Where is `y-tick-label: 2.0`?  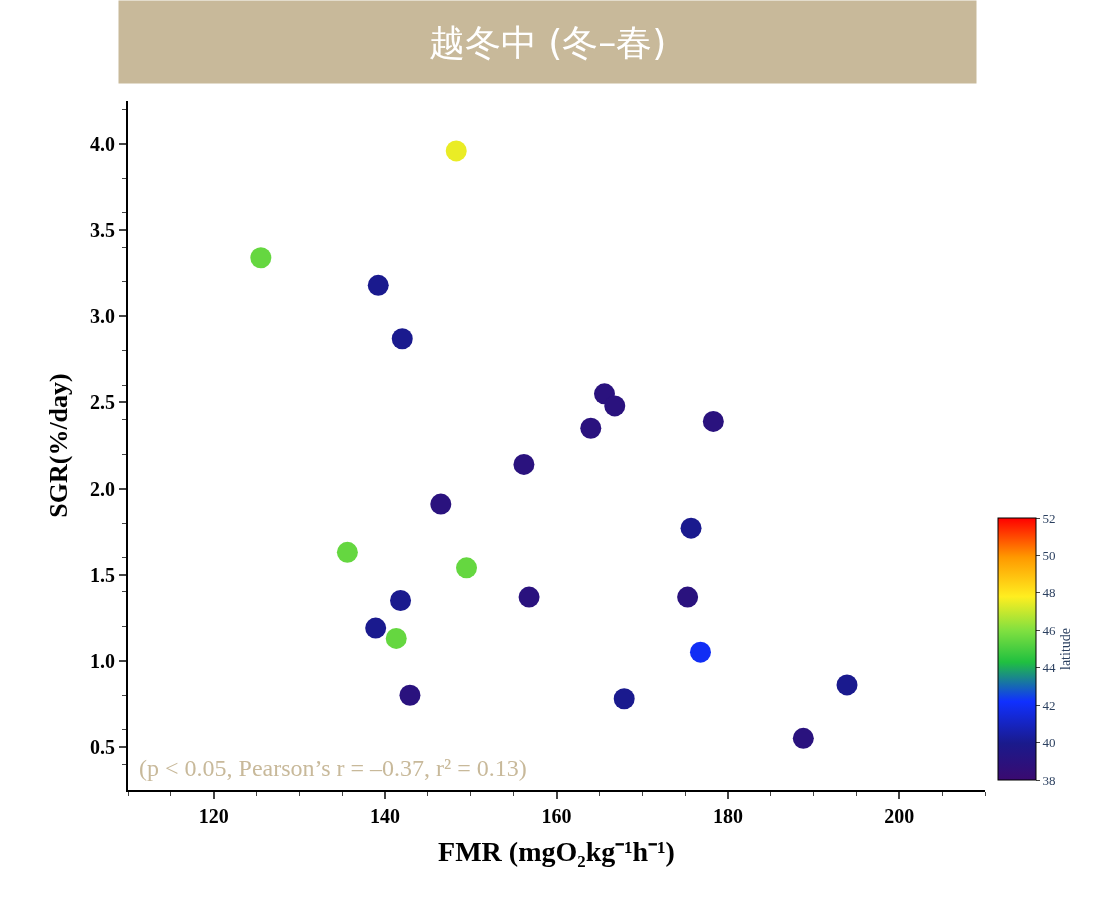 y-tick-label: 2.0 is located at coordinates (102, 488).